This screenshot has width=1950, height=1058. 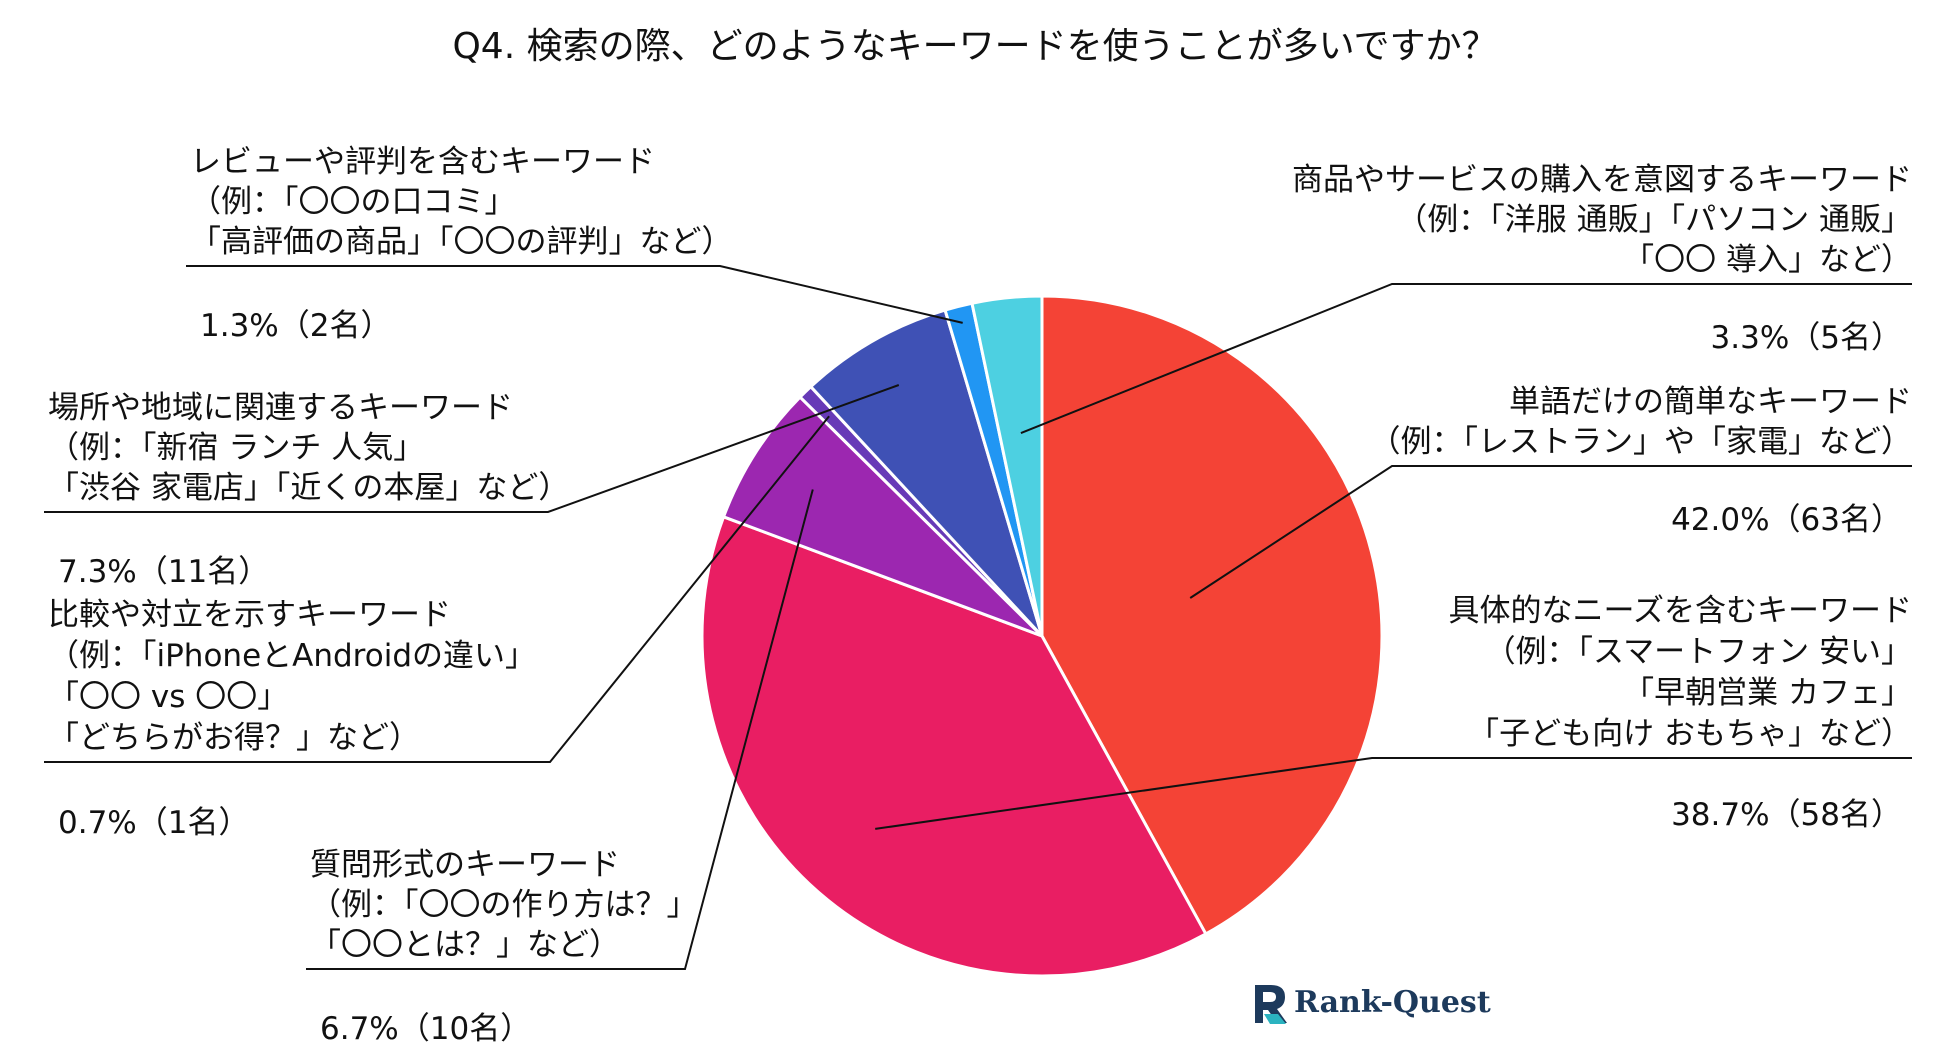 I want to click on rank-quest-logo: Rank-Quest, so click(x=1373, y=1004).